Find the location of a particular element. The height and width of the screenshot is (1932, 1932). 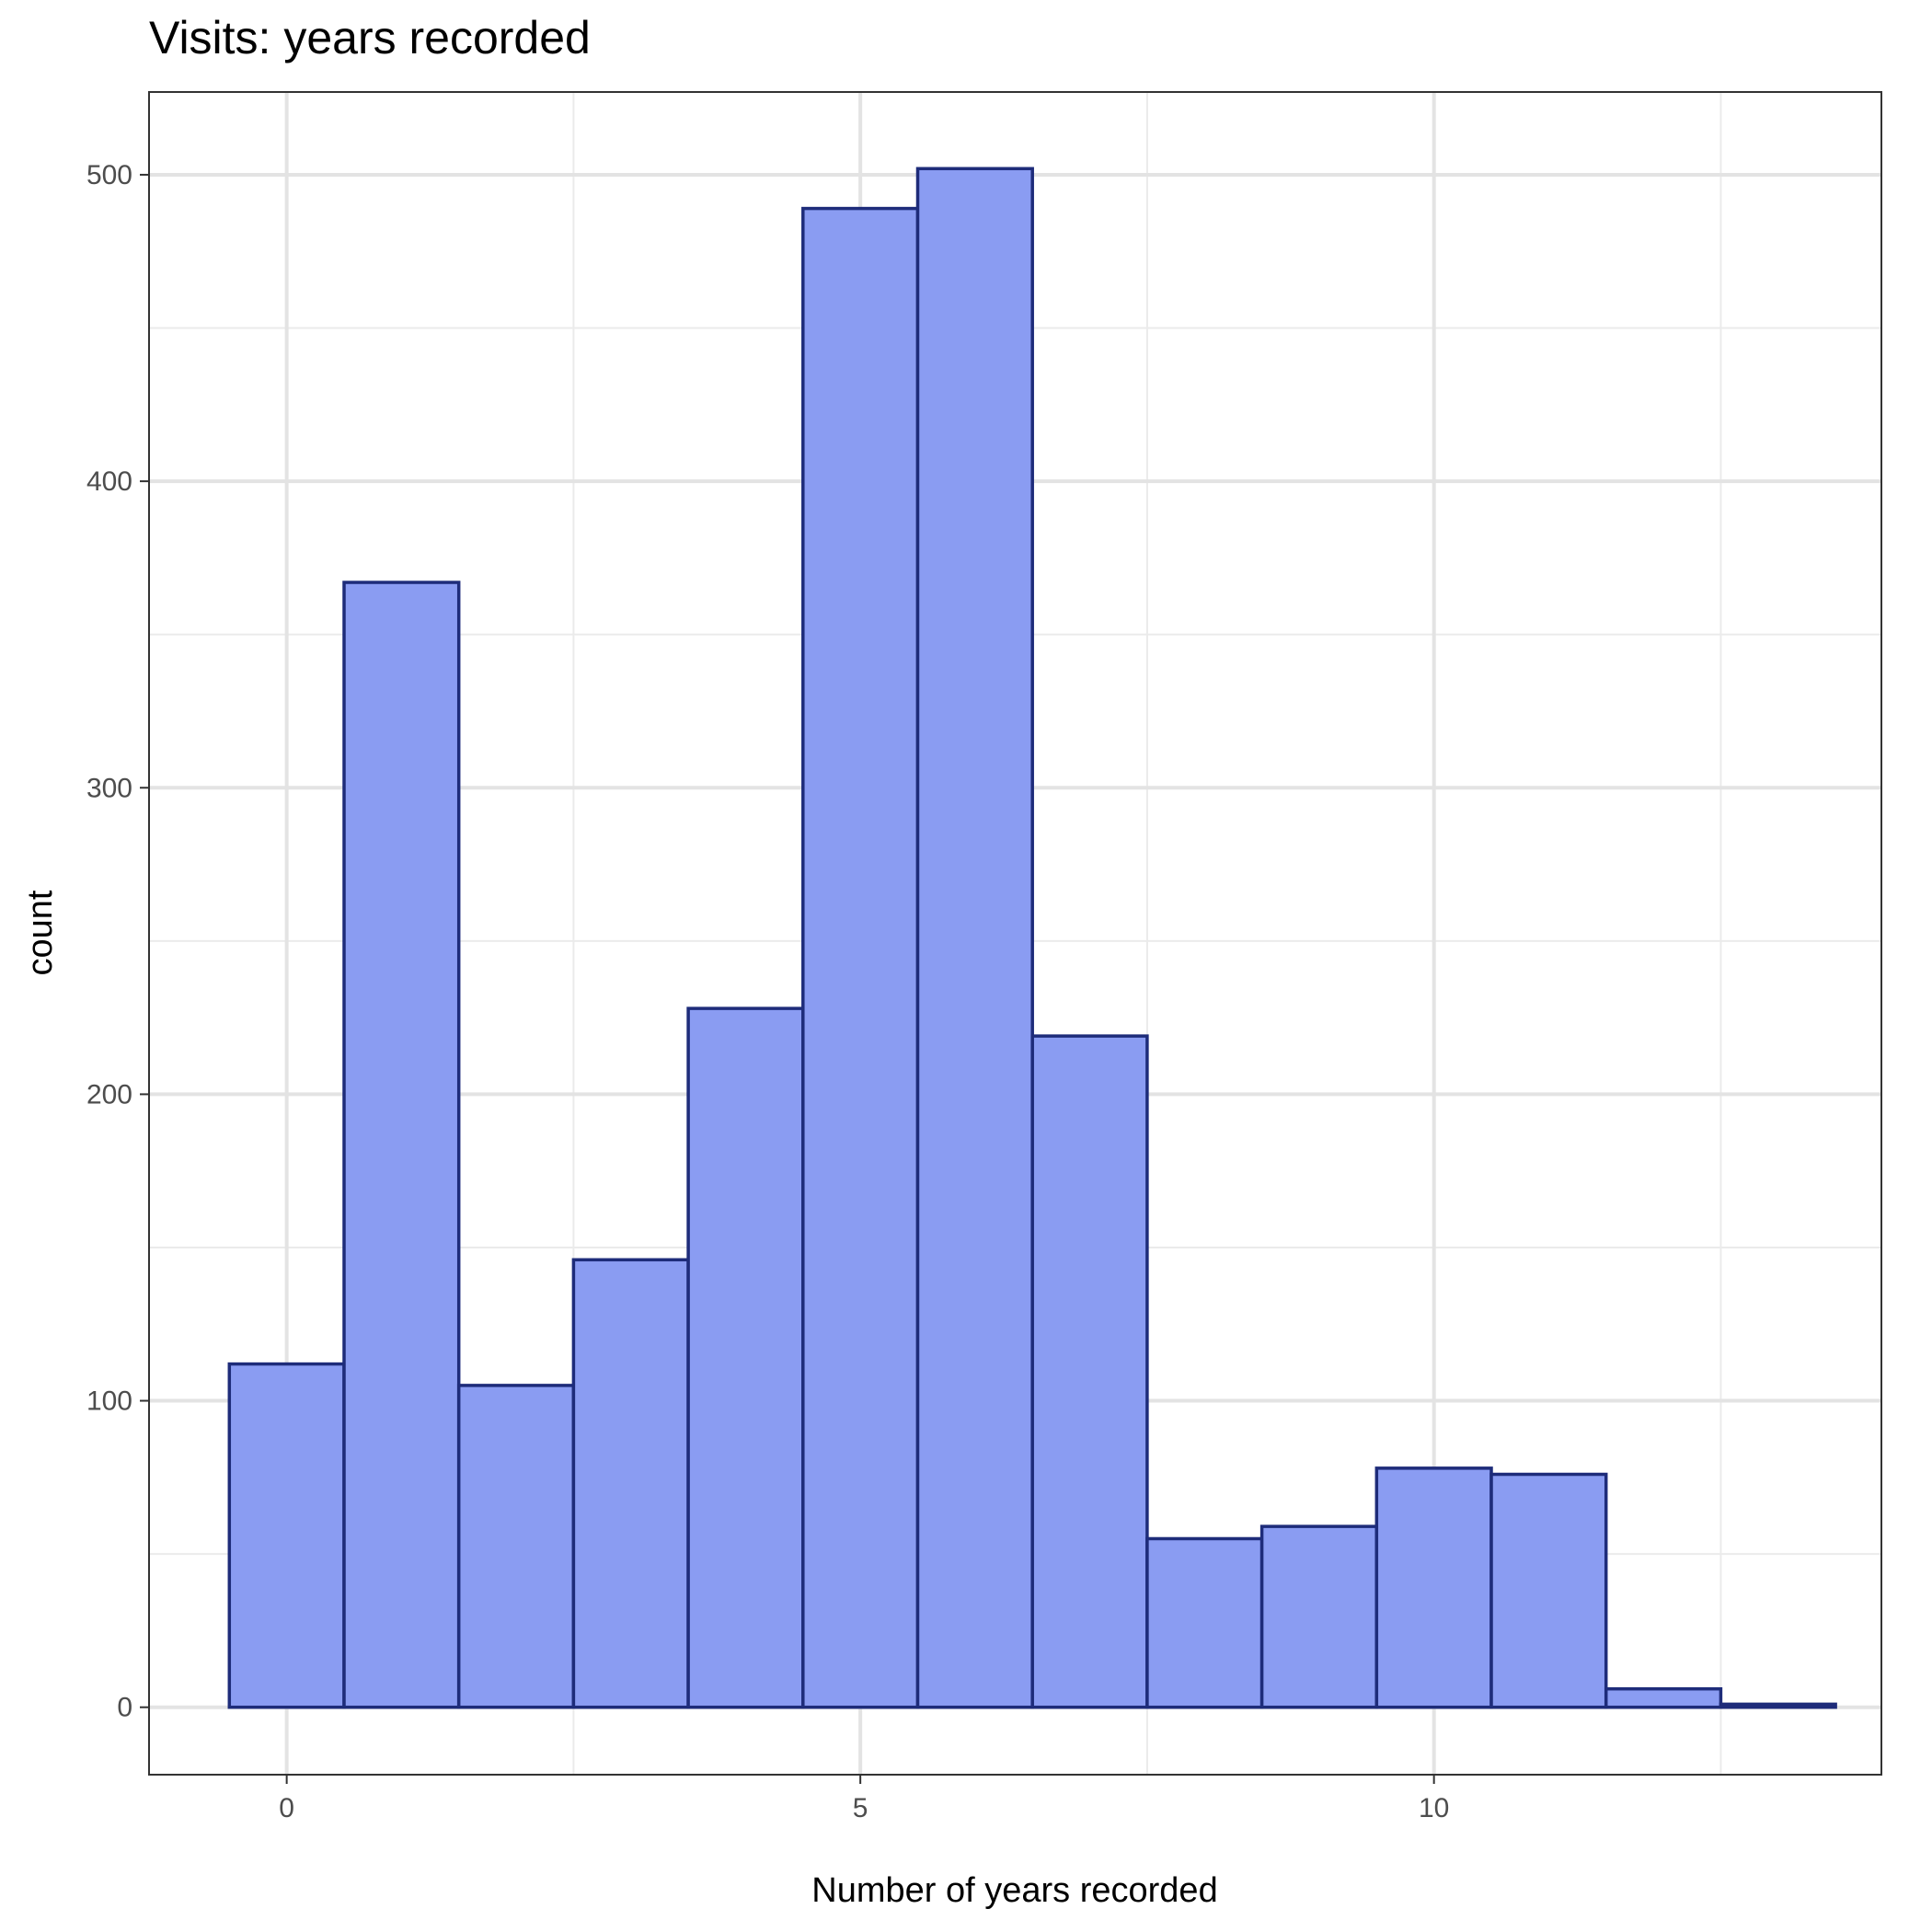

y-tick-label: 0 is located at coordinates (124, 1708).